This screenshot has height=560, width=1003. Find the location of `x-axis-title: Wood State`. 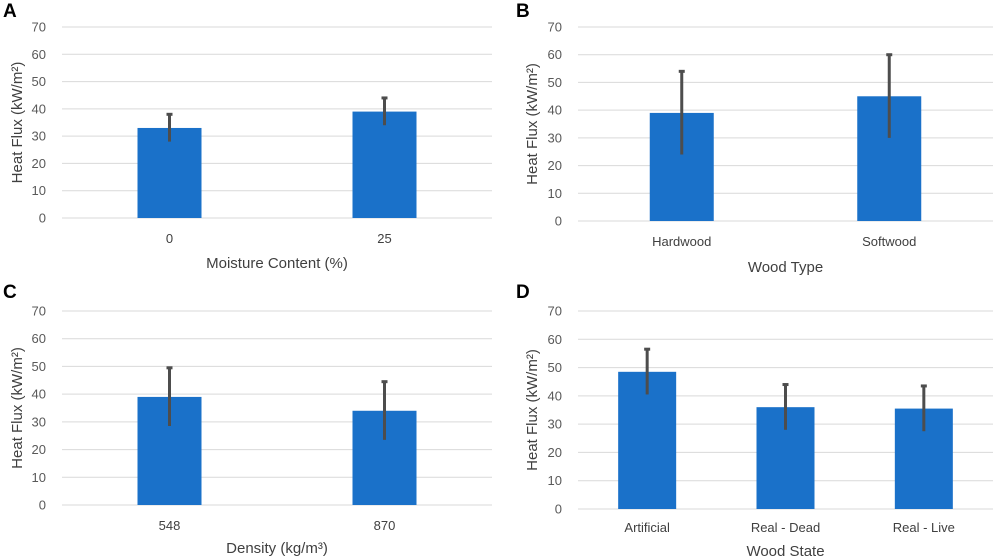

x-axis-title: Wood State is located at coordinates (785, 551).